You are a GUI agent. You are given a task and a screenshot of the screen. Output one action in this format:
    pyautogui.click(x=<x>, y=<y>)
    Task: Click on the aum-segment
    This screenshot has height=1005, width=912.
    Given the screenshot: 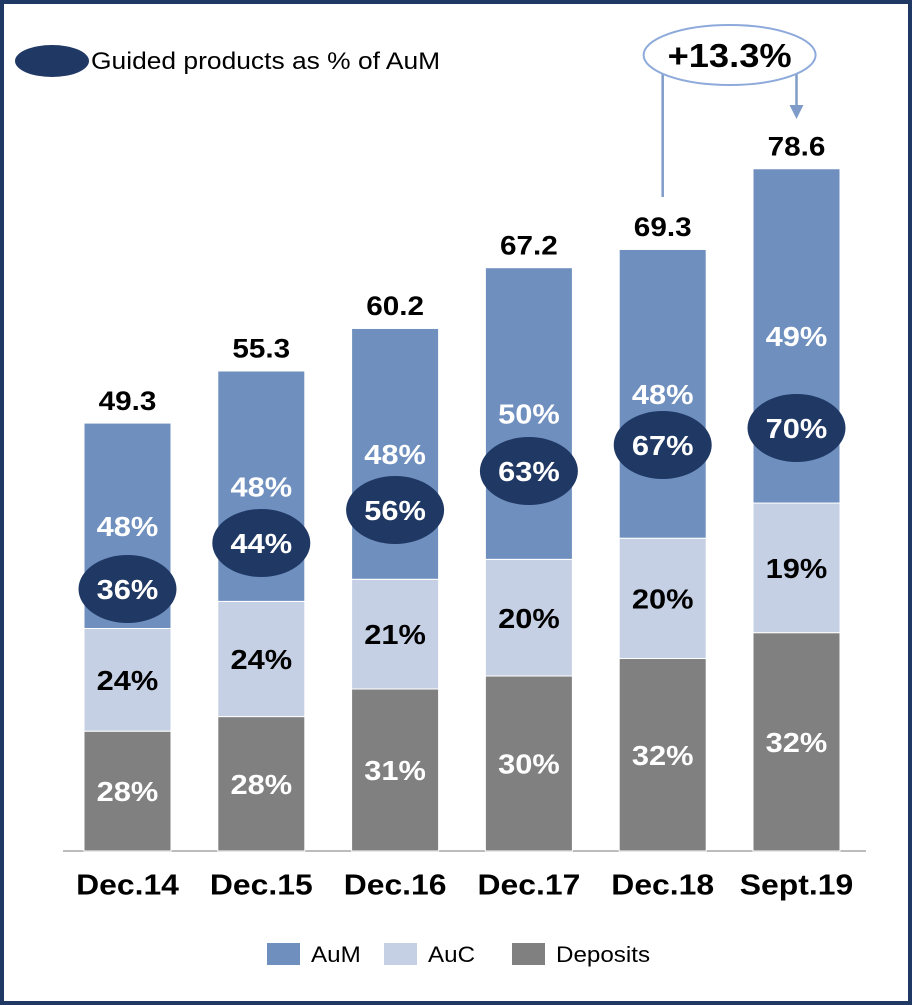 What is the action you would take?
    pyautogui.click(x=662, y=393)
    